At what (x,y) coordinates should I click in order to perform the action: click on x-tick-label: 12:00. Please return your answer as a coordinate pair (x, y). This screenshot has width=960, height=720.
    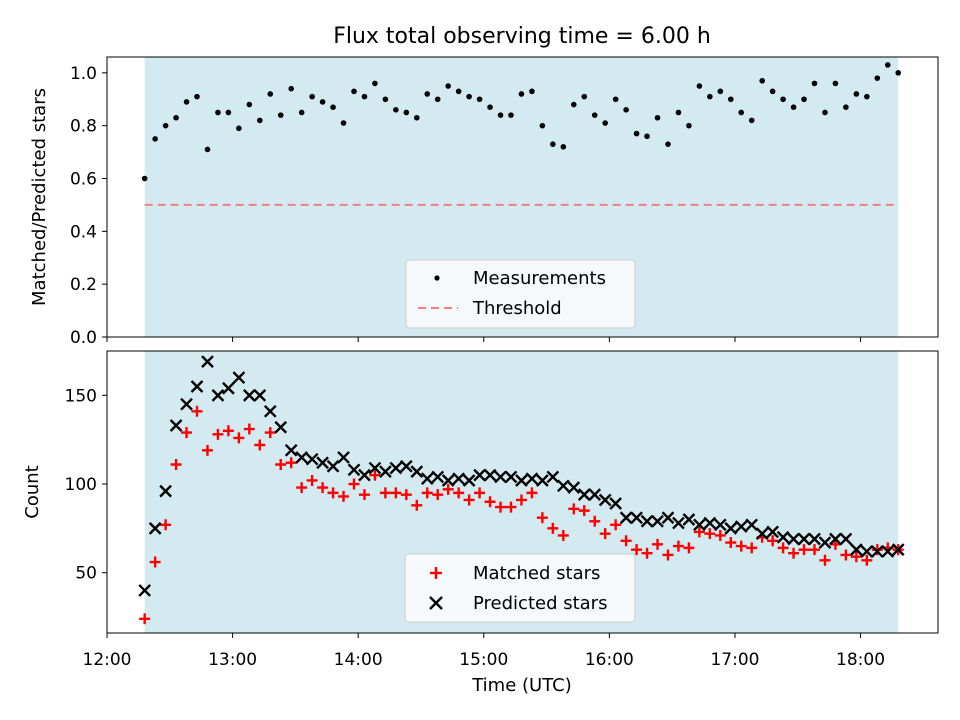
    Looking at the image, I should click on (107, 660).